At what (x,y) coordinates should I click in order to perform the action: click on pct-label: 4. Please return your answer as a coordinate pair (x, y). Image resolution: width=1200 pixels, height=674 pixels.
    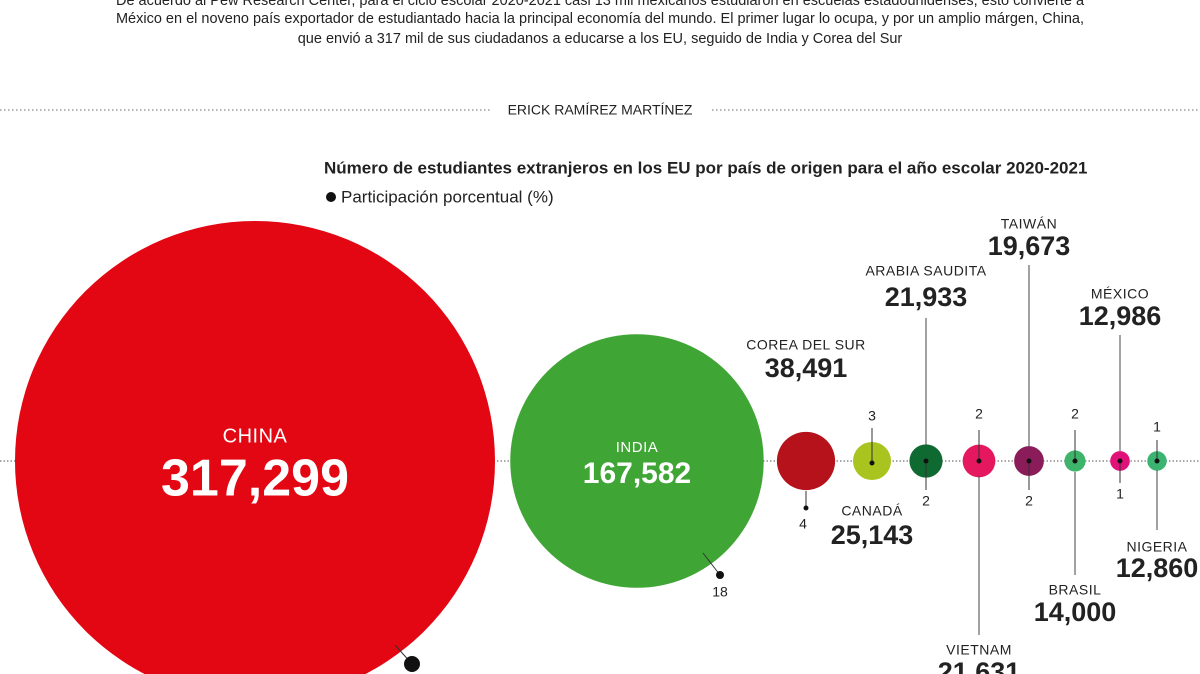
    Looking at the image, I should click on (803, 524).